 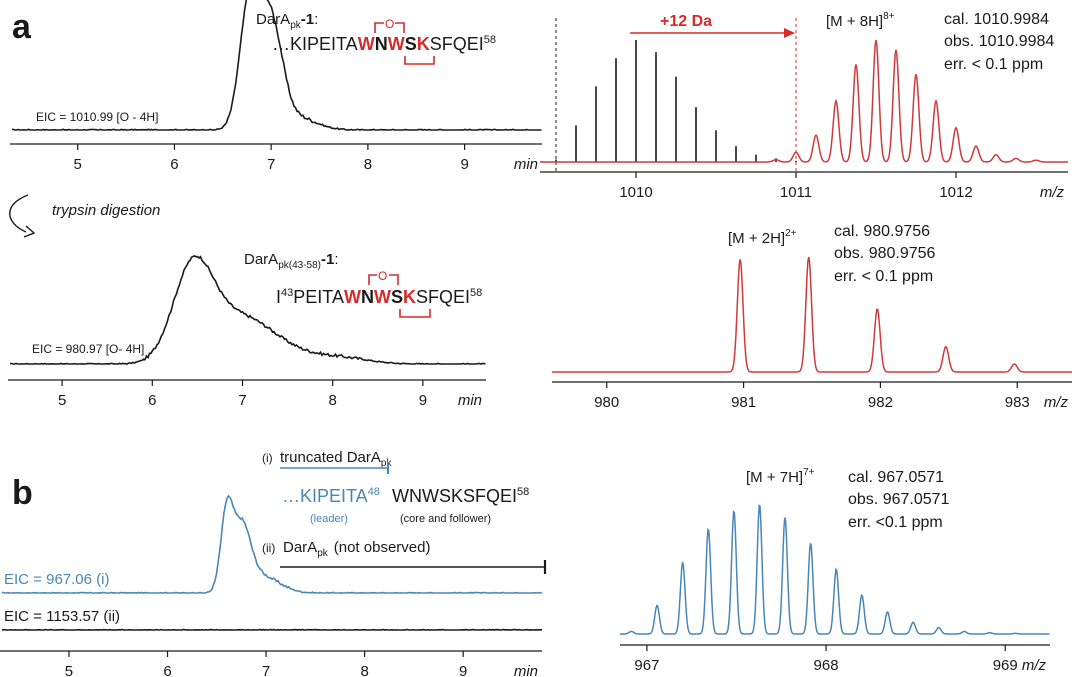 I want to click on ms1-tick-label-1: 1011, so click(x=796, y=192).